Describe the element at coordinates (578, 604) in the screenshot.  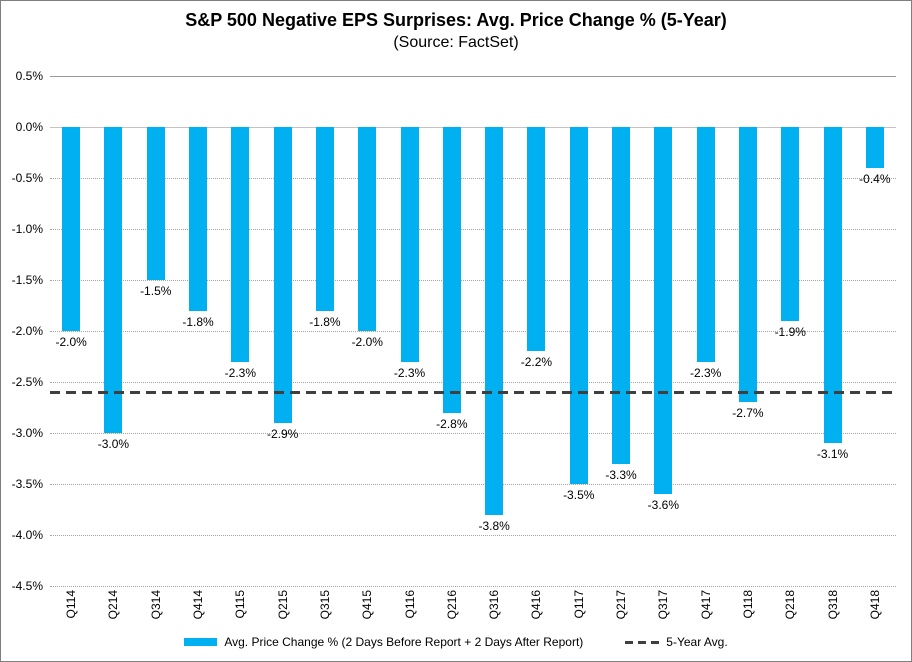
I see `x-tick-label: Q117` at that location.